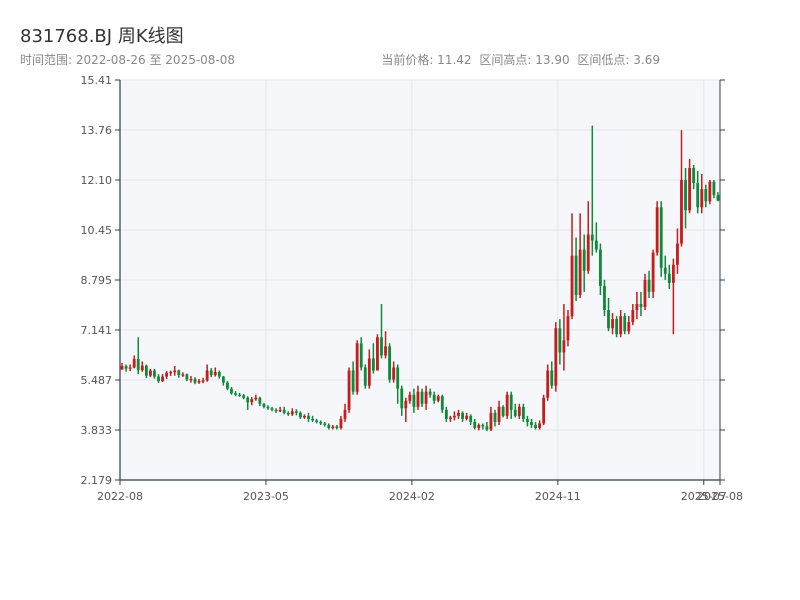 The image size is (800, 600). Describe the element at coordinates (97, 130) in the screenshot. I see `y-tick-label: 13.76` at that location.